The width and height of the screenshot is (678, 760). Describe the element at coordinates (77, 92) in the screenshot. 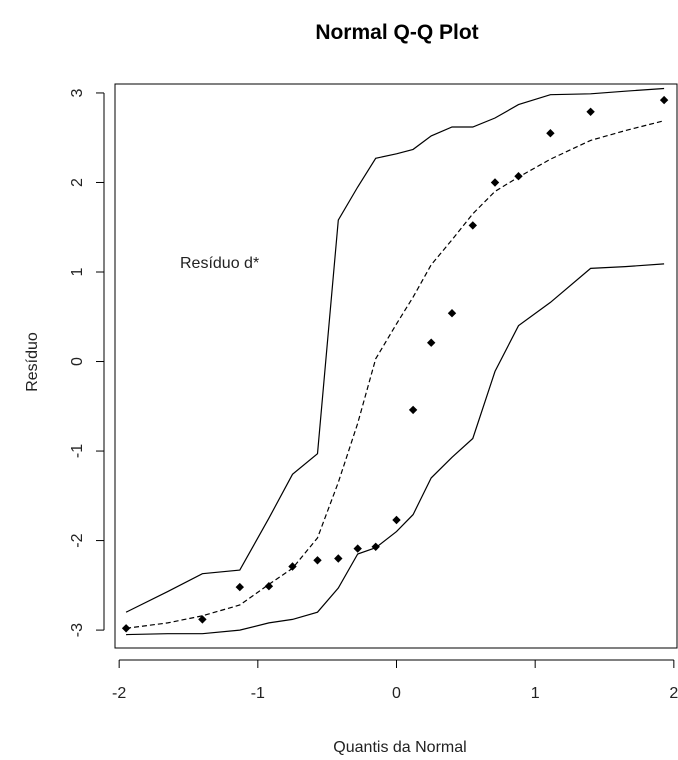

I see `y-tick-label: 3` at that location.